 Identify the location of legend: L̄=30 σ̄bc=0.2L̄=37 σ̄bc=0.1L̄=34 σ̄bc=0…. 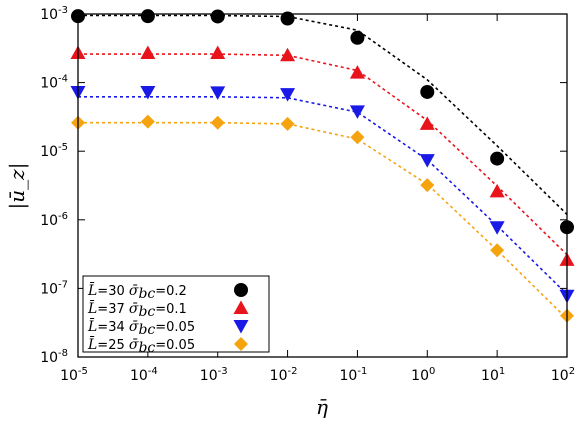
(176, 315).